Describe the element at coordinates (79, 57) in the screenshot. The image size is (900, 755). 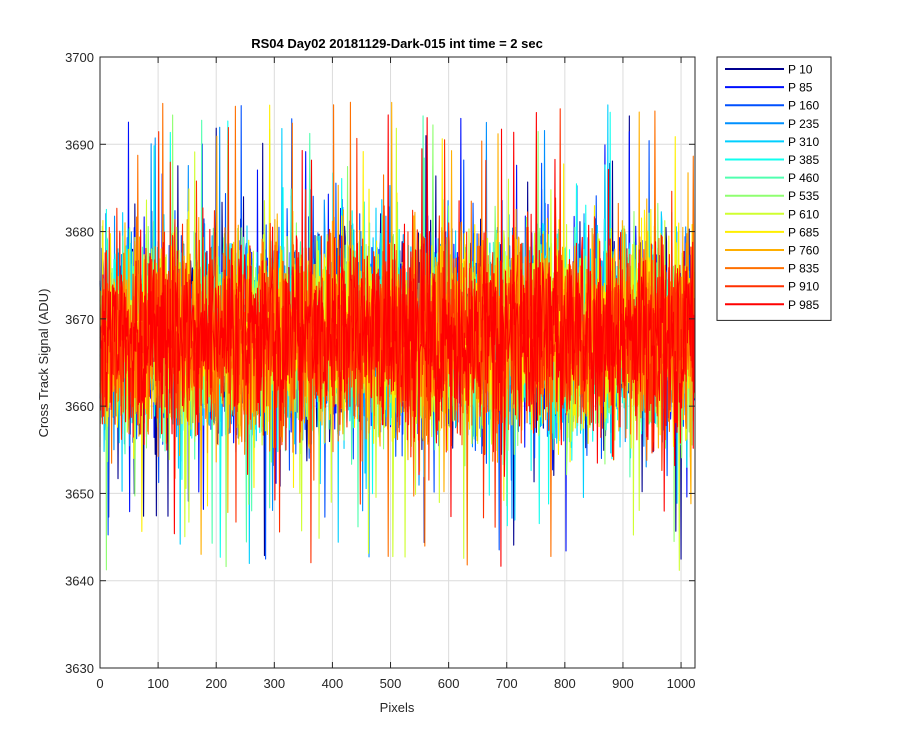
I see `y-tick-label: 3700` at that location.